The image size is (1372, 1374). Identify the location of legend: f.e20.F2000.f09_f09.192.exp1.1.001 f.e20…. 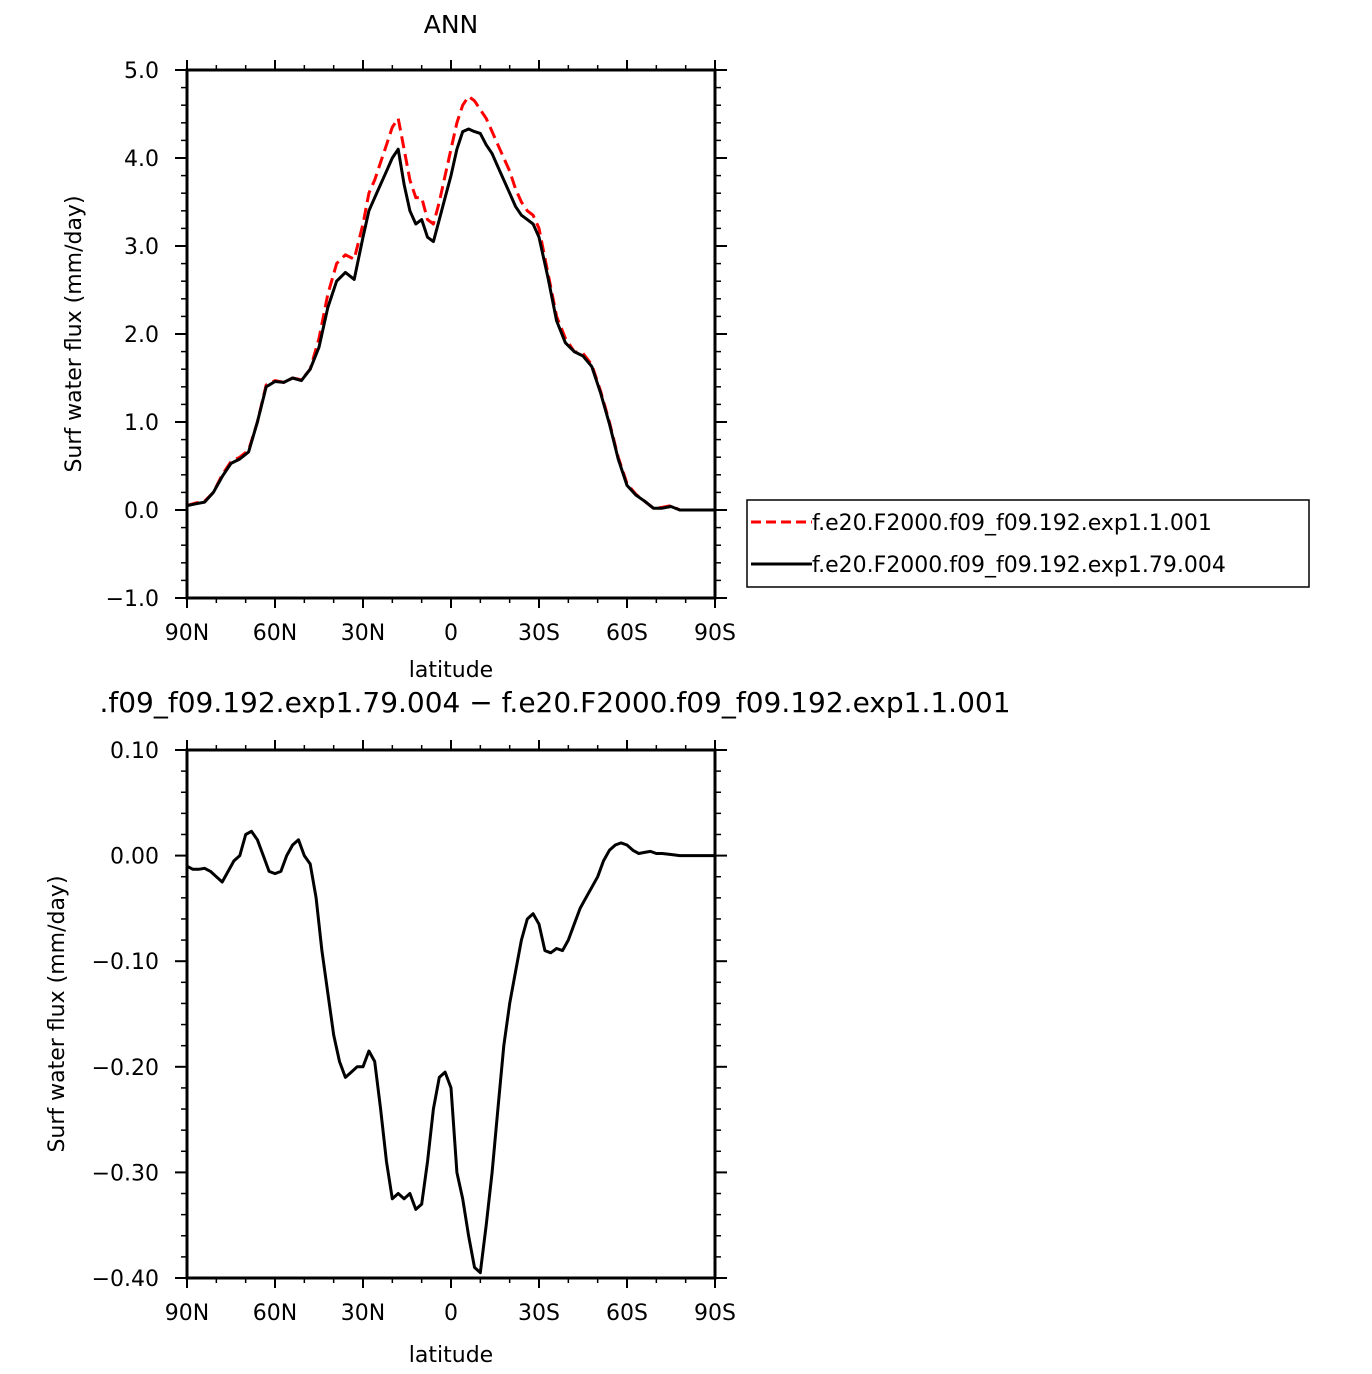
(1028, 543).